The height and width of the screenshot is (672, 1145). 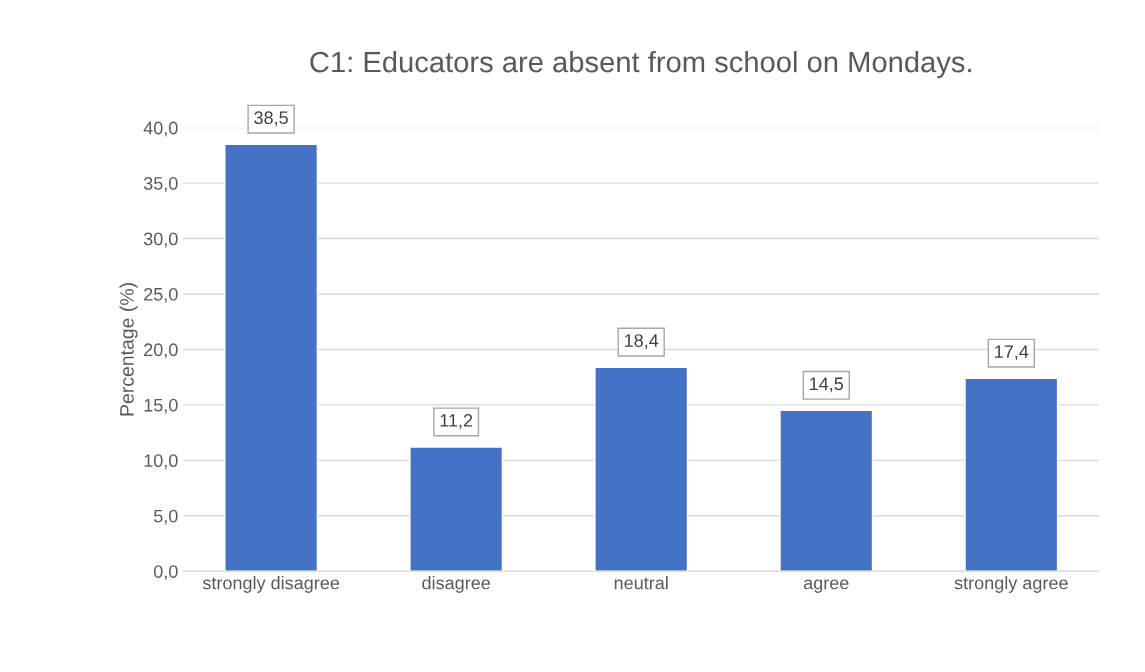 I want to click on data-label: 18,4, so click(x=642, y=342).